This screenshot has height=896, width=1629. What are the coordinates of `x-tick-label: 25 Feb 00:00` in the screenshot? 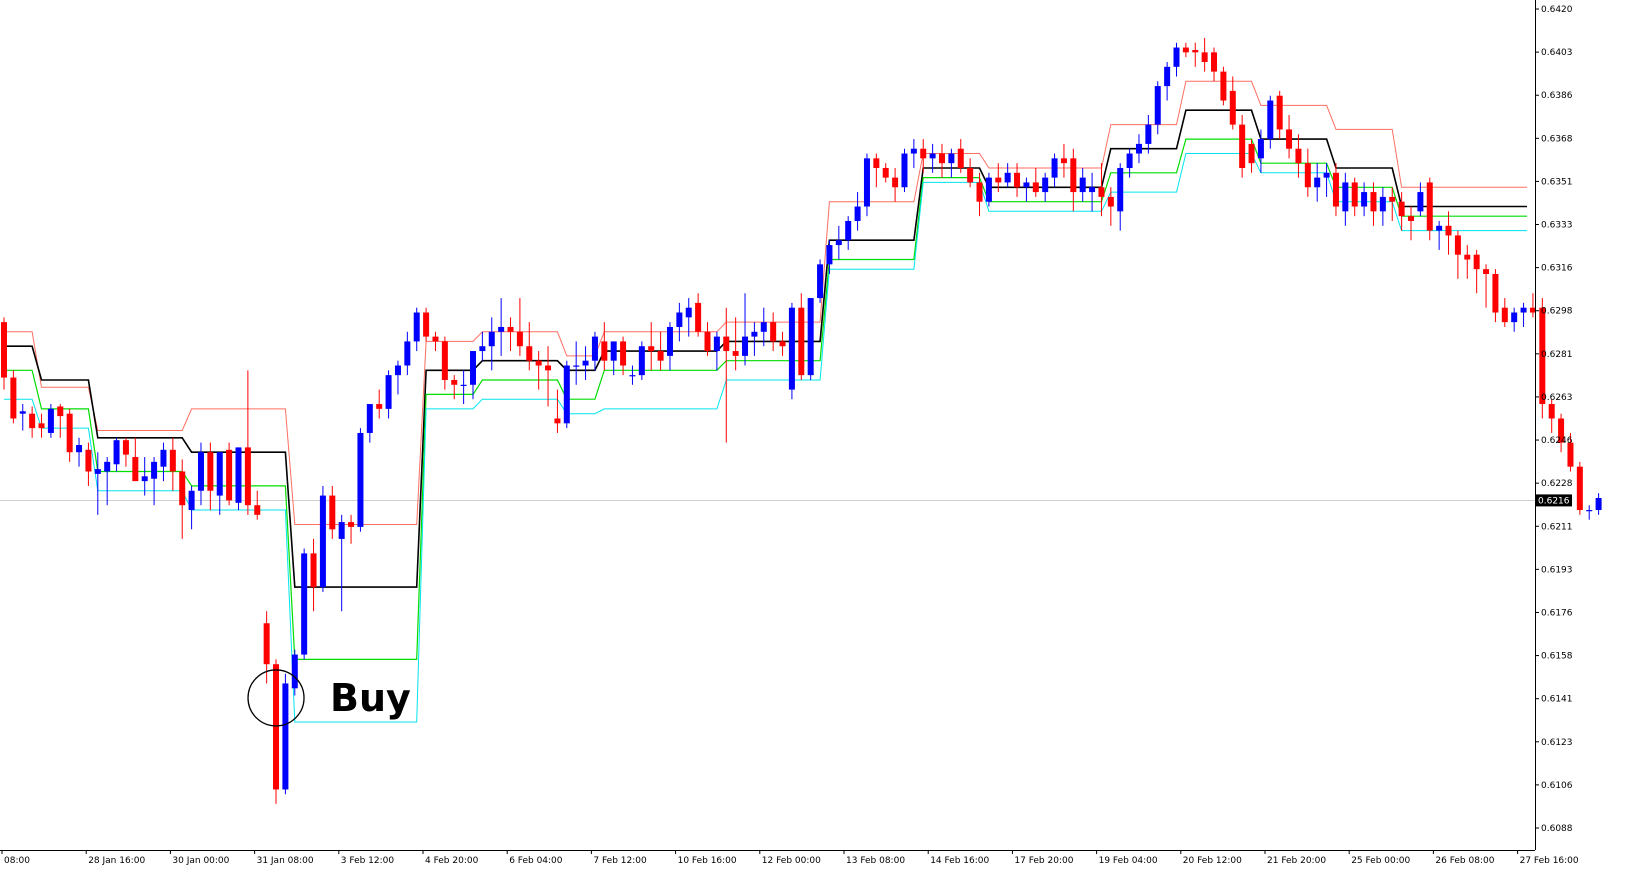 It's located at (1380, 861).